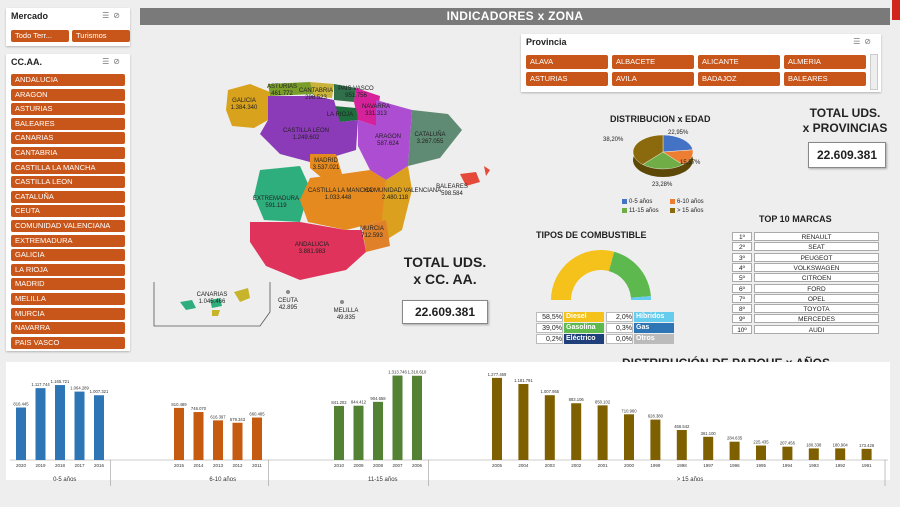  Describe the element at coordinates (68, 255) in the screenshot. I see `ccaa-item: GALICIA` at that location.